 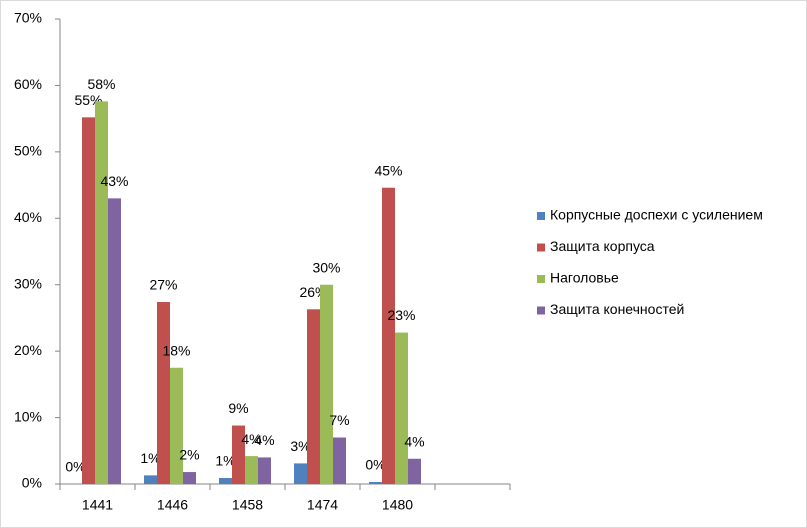 What do you see at coordinates (388, 170) in the screenshot?
I see `data-label: 45%` at bounding box center [388, 170].